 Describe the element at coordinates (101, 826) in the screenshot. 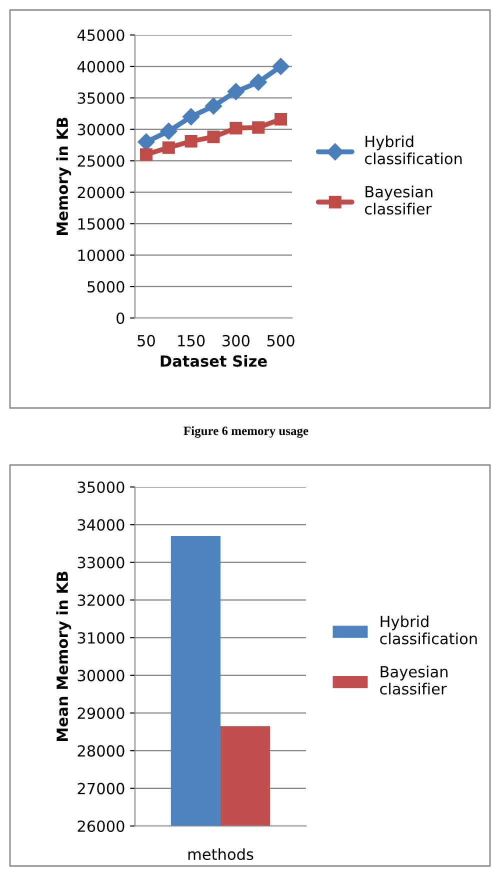

I see `y-tick-label: 26000` at that location.